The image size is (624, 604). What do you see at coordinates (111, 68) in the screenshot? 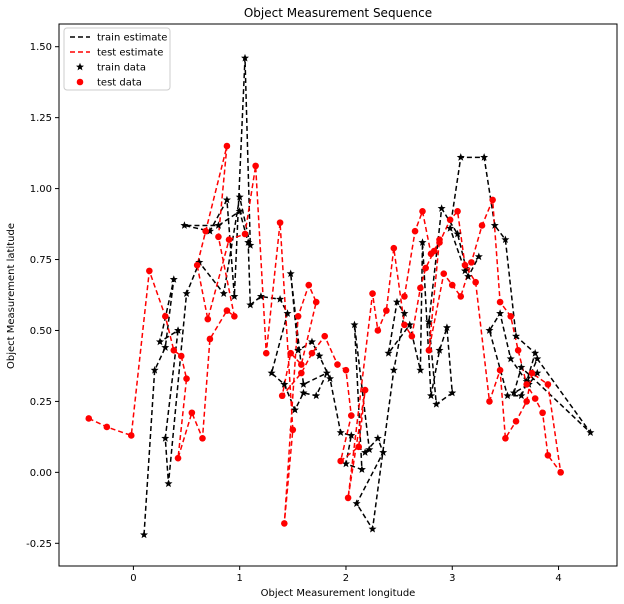
I see `legend-item: train data` at bounding box center [111, 68].